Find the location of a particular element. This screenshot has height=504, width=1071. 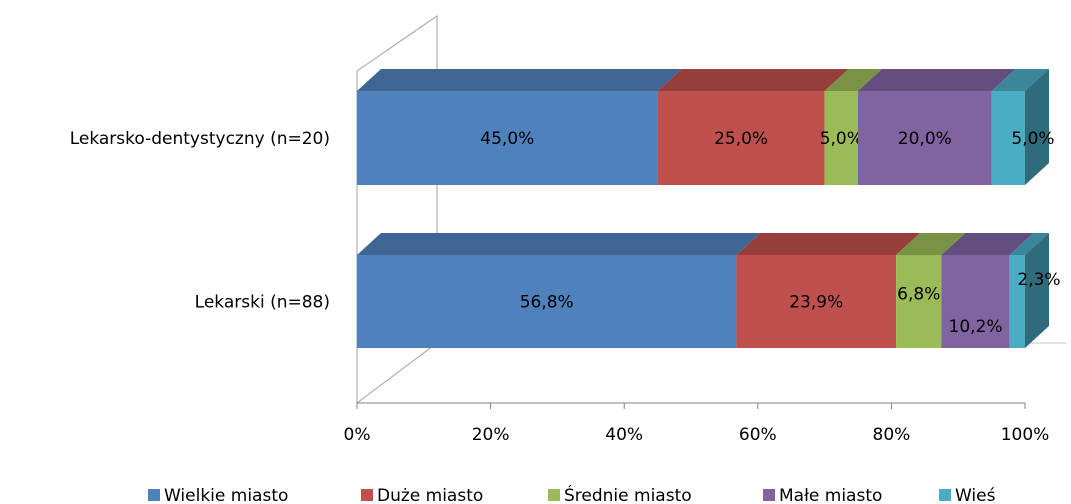

bar-segment: 10,2% is located at coordinates (987, 290).